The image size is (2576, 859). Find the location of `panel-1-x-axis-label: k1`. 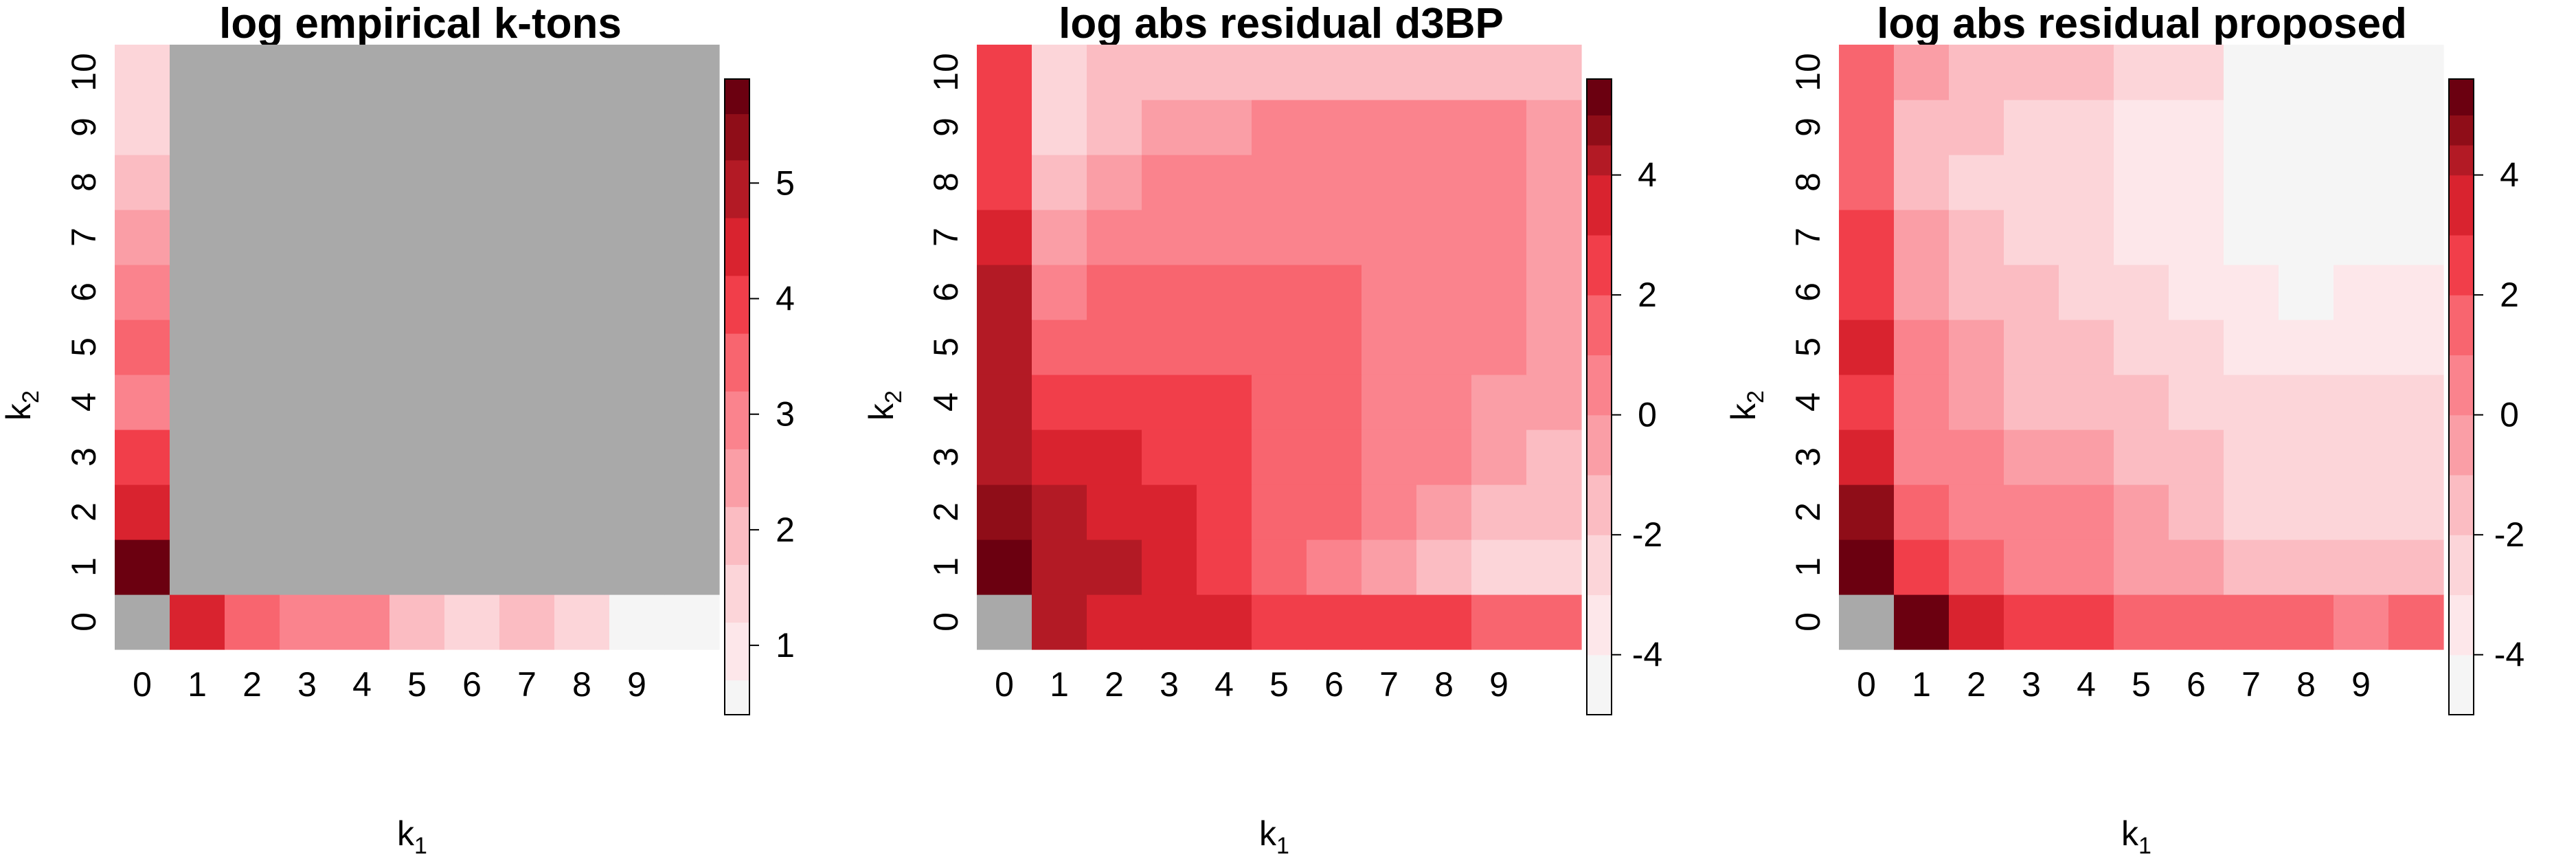

panel-1-x-axis-label: k1 is located at coordinates (412, 836).